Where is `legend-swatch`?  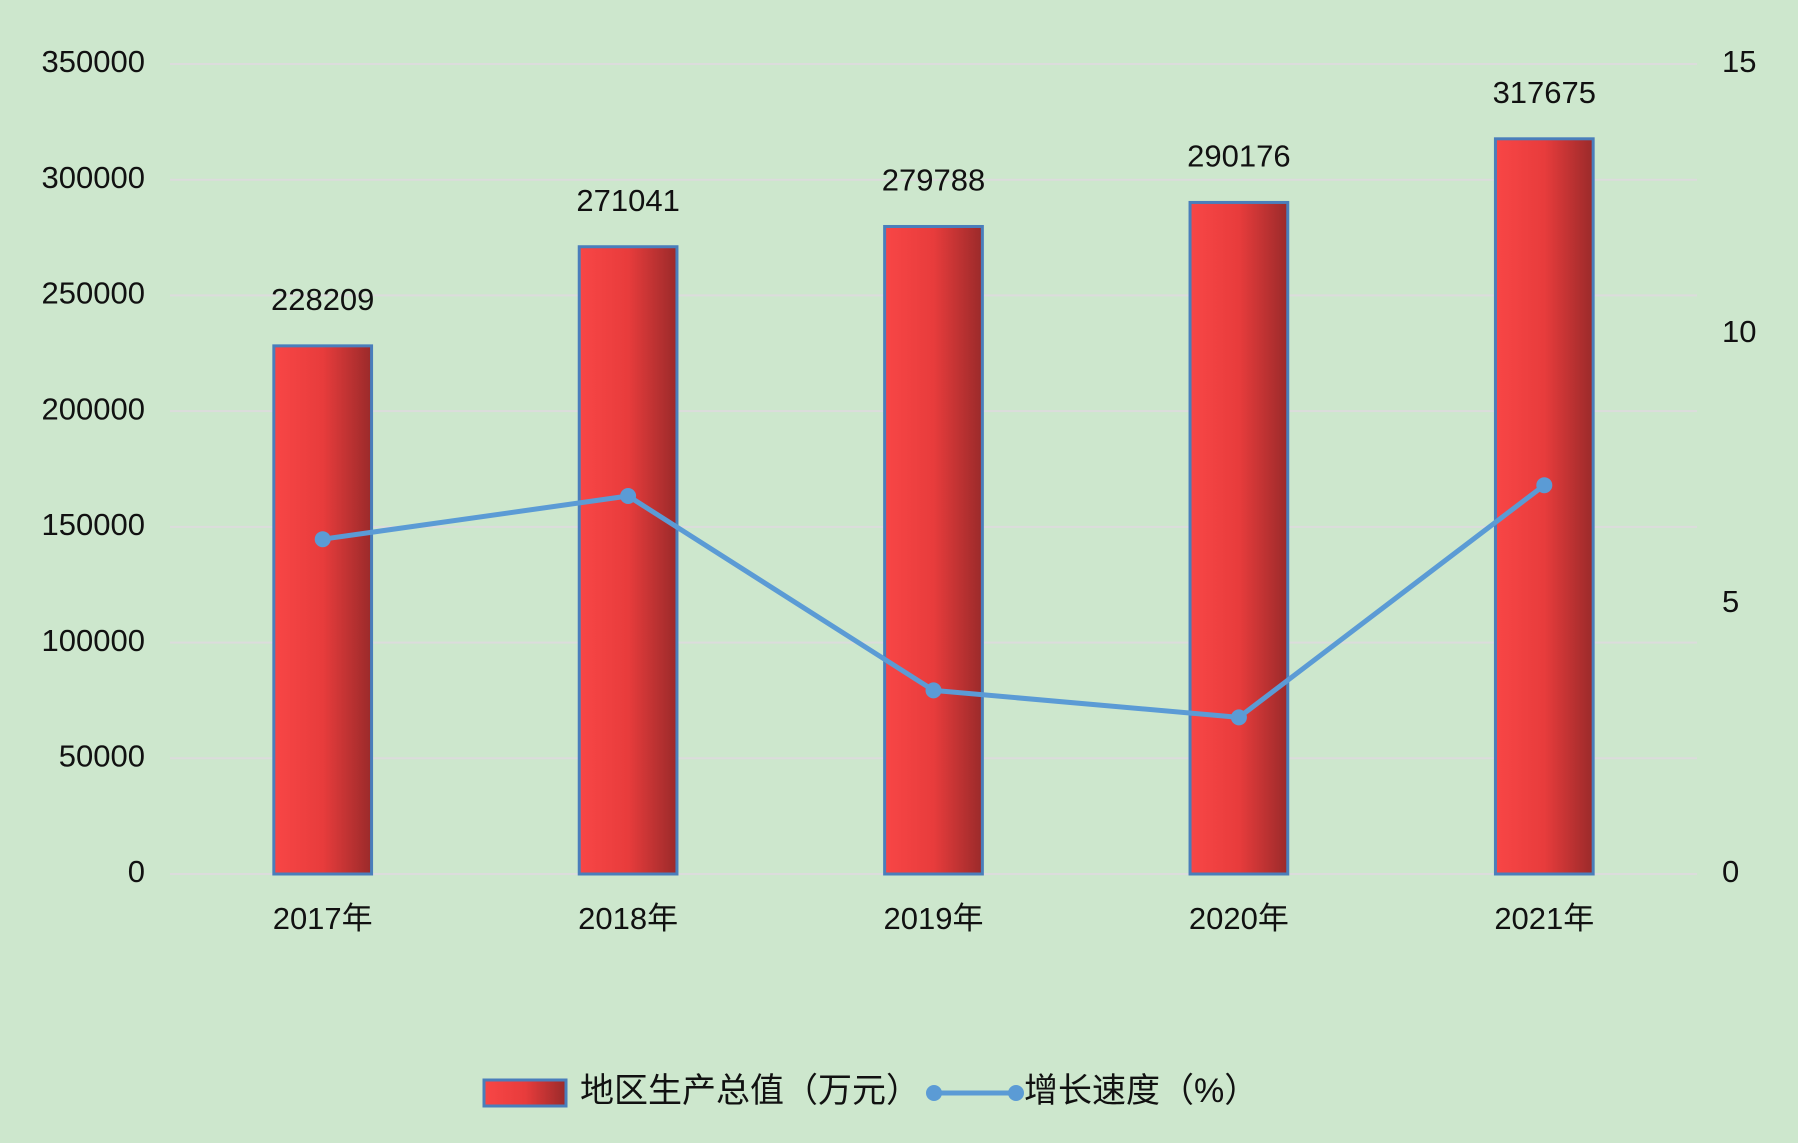 legend-swatch is located at coordinates (525, 1093).